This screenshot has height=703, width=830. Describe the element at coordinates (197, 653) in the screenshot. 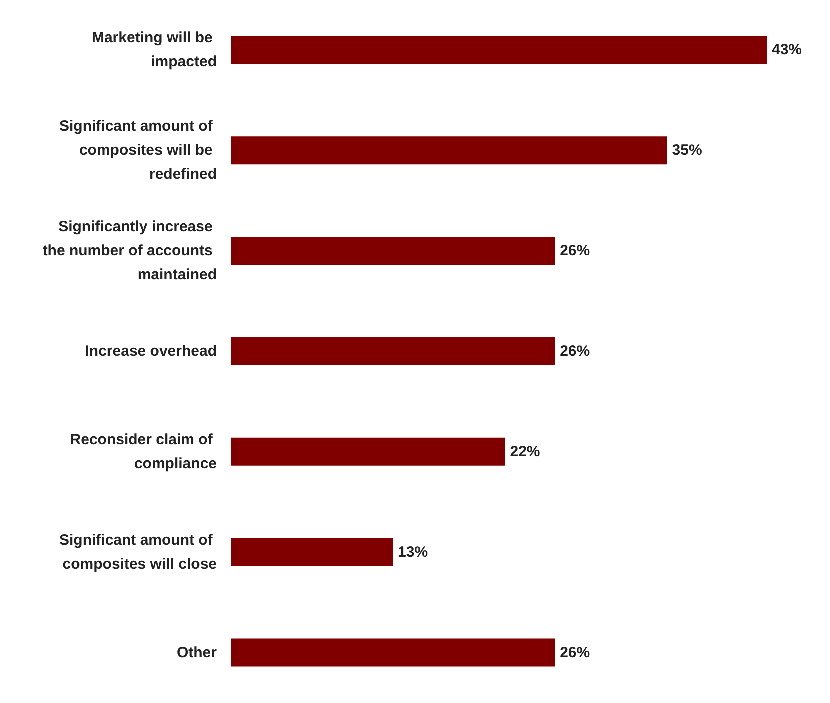

I see `y-tick-label: Other` at that location.